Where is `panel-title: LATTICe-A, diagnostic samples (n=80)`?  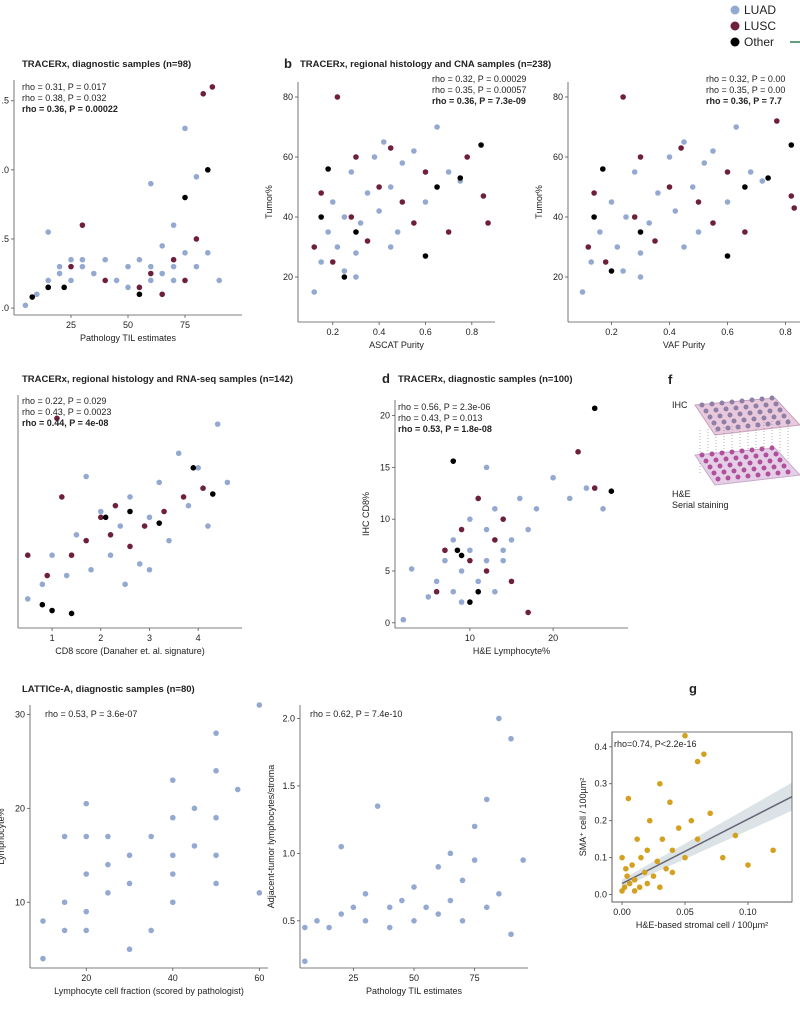
panel-title: LATTICe-A, diagnostic samples (n=80) is located at coordinates (108, 689).